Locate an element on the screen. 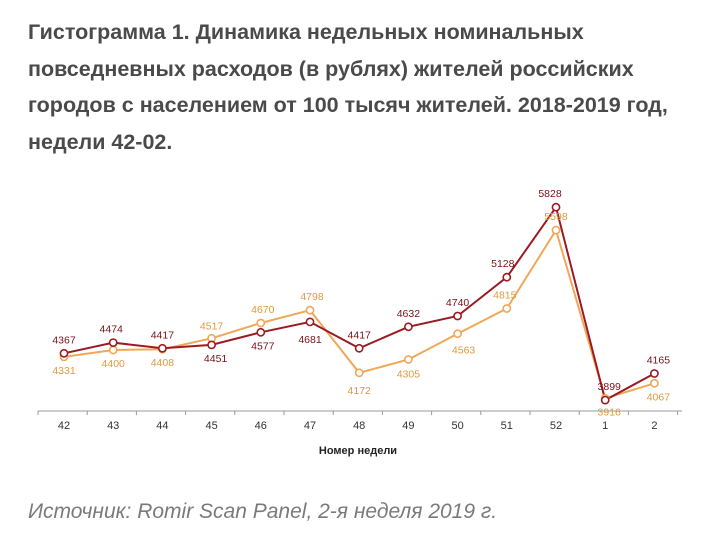 The image size is (720, 541). x-tick-label: 50 is located at coordinates (457, 426).